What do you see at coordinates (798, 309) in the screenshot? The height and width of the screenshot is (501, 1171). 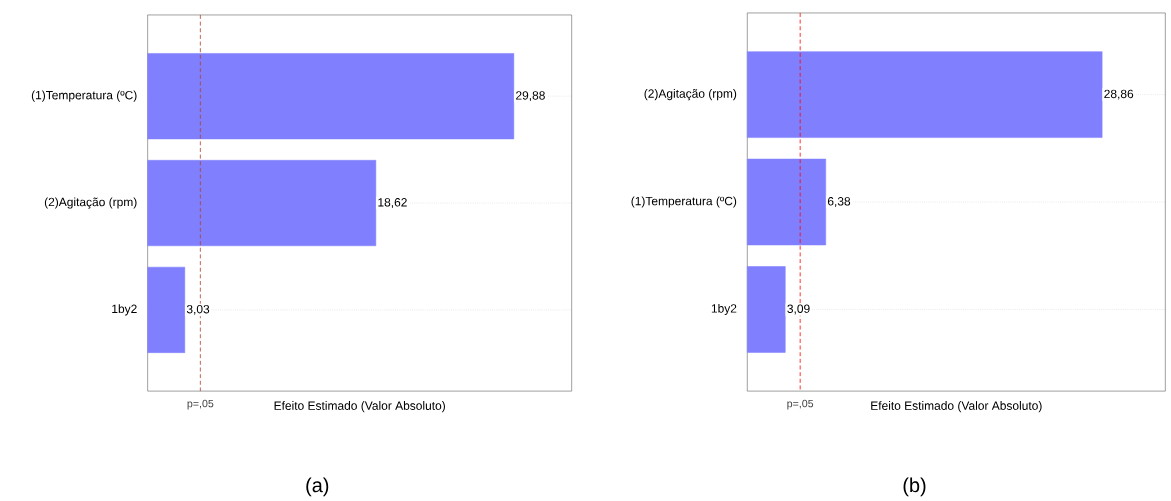 I see `data-label: 3,09` at bounding box center [798, 309].